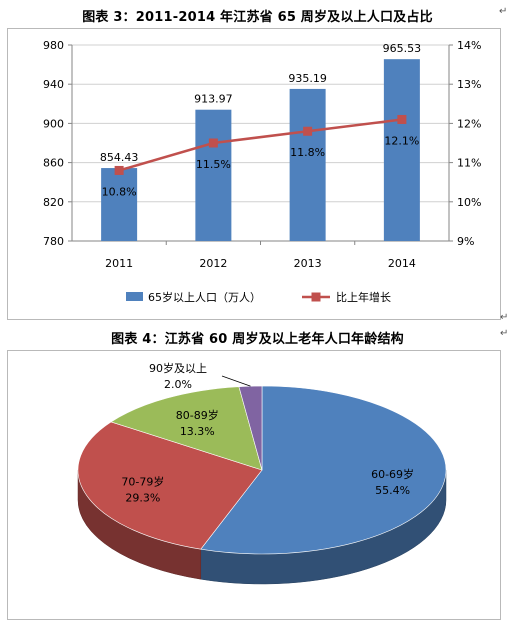 The width and height of the screenshot is (515, 621). Describe the element at coordinates (308, 263) in the screenshot. I see `x-tick-label: 2013` at that location.